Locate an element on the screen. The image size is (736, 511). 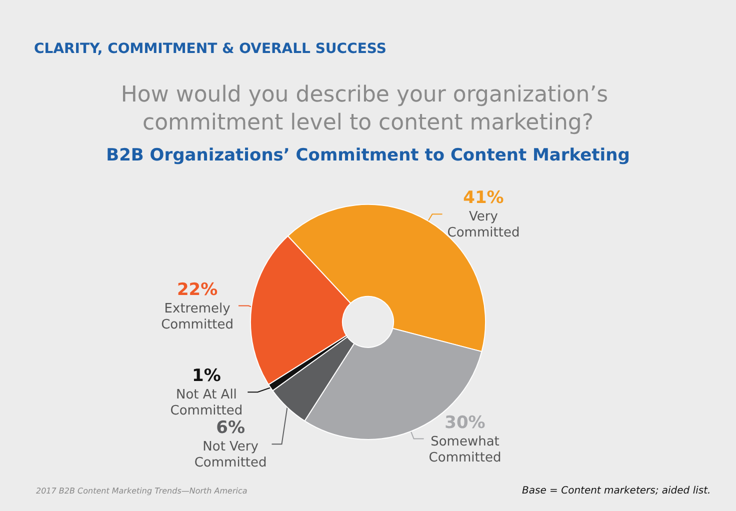
slice-label: Very Committed is located at coordinates (483, 225).